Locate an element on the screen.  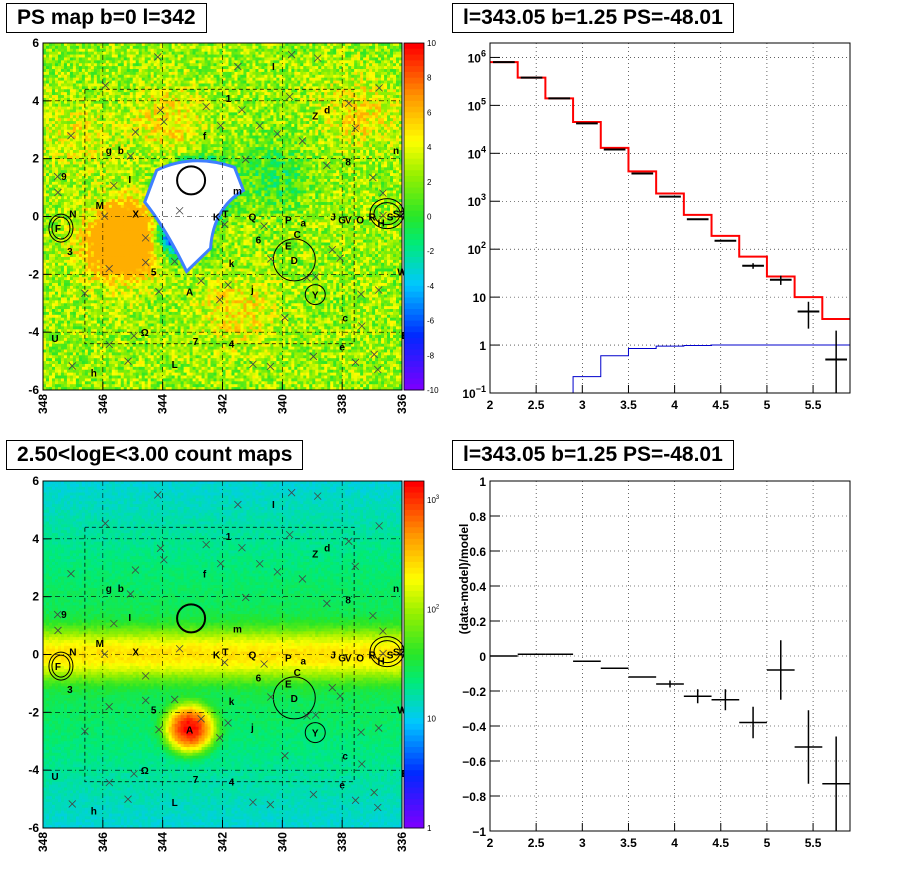
ps-map-source-label: Ω is located at coordinates (145, 333).